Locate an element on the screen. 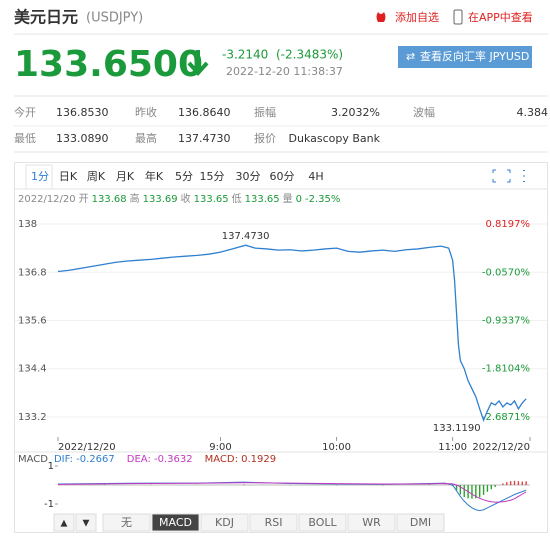  period-tab: 年K is located at coordinates (154, 176).